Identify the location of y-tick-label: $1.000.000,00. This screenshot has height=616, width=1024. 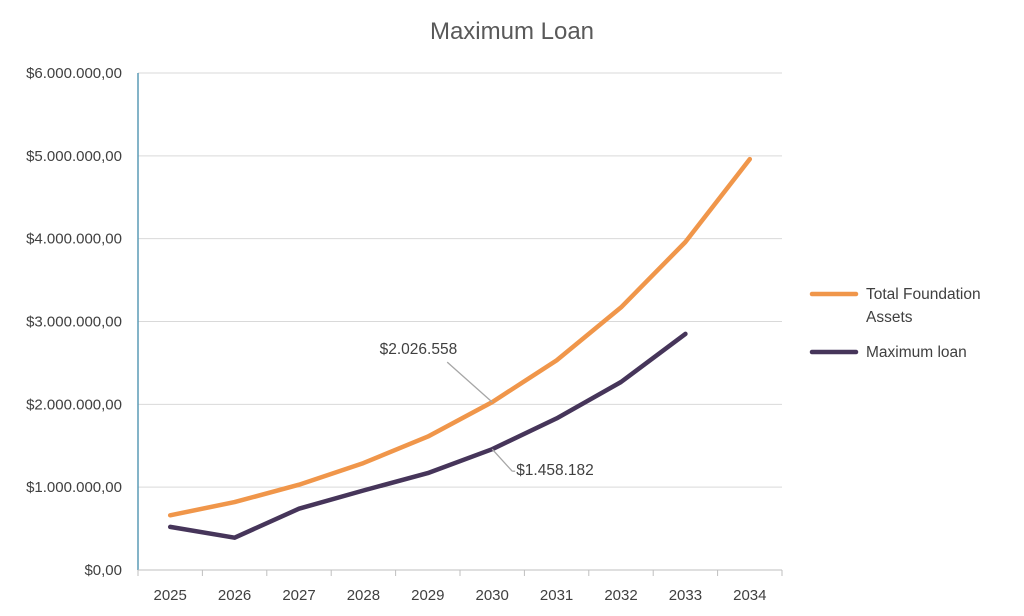
(74, 487).